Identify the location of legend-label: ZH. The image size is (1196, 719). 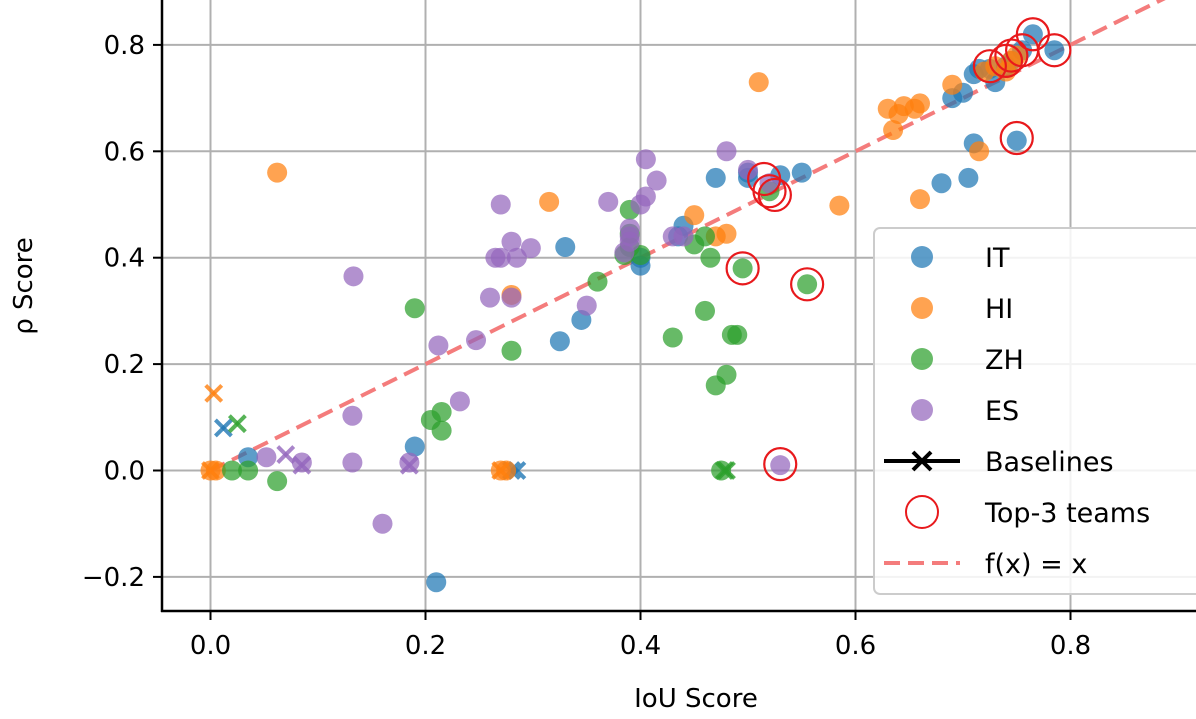
(1004, 360).